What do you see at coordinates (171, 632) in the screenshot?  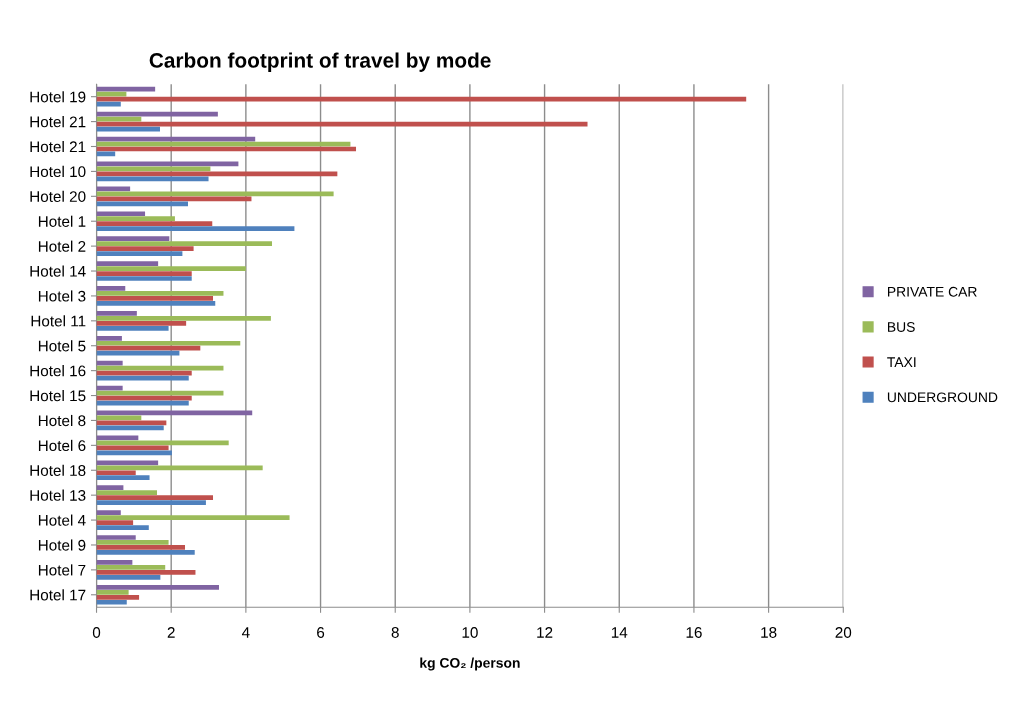 I see `x-tick-label: 2` at bounding box center [171, 632].